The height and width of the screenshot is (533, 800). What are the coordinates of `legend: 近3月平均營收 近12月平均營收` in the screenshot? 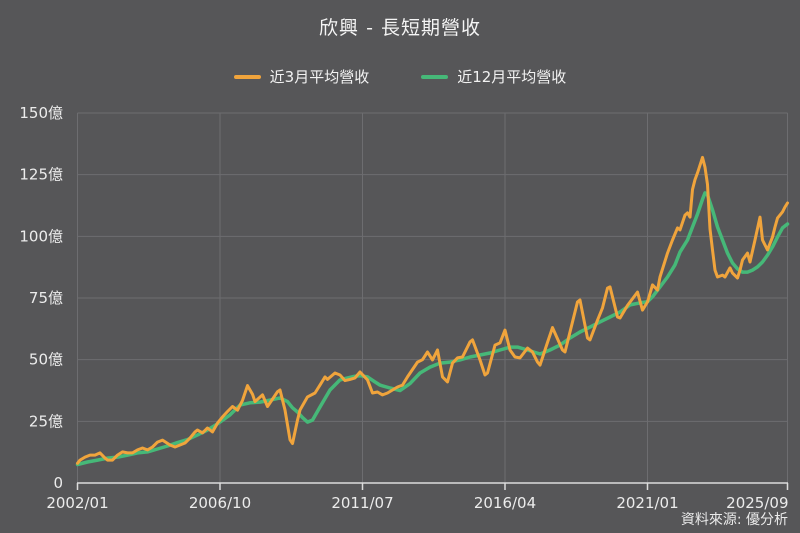 It's located at (400, 76).